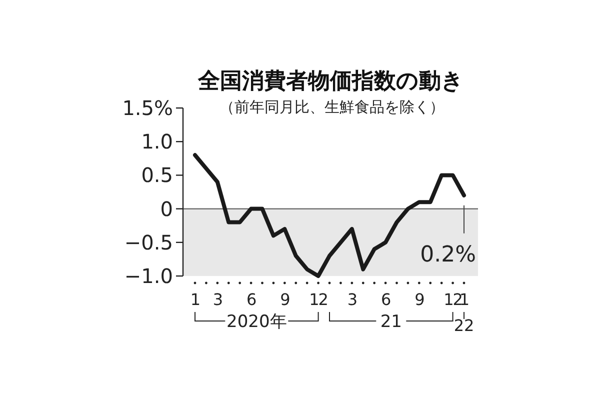  I want to click on chart-subtitle: （前年同月比、生鮮食品を除く）, so click(332, 107).